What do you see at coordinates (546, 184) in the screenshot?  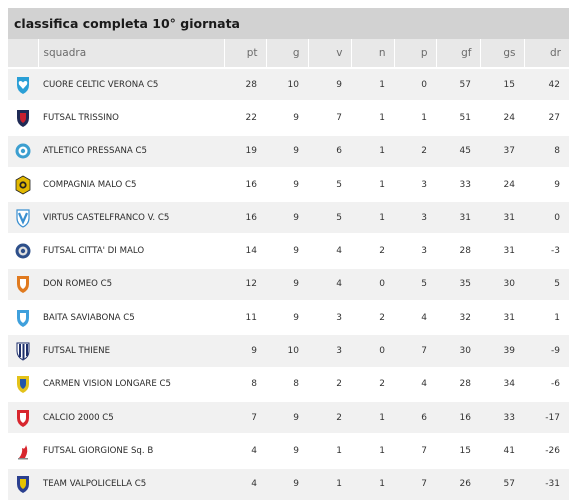 I see `cell-dr: 9` at bounding box center [546, 184].